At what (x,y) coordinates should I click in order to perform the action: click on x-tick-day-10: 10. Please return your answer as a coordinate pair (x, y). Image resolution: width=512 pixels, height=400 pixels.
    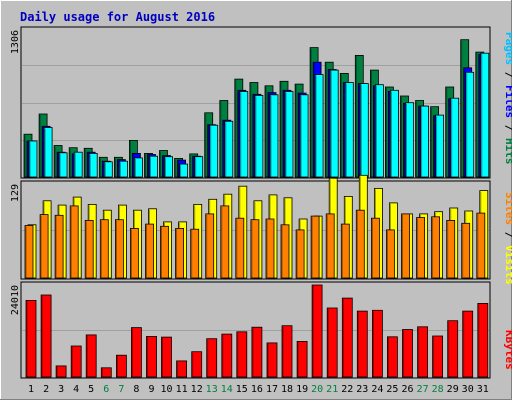
    Looking at the image, I should click on (166, 389).